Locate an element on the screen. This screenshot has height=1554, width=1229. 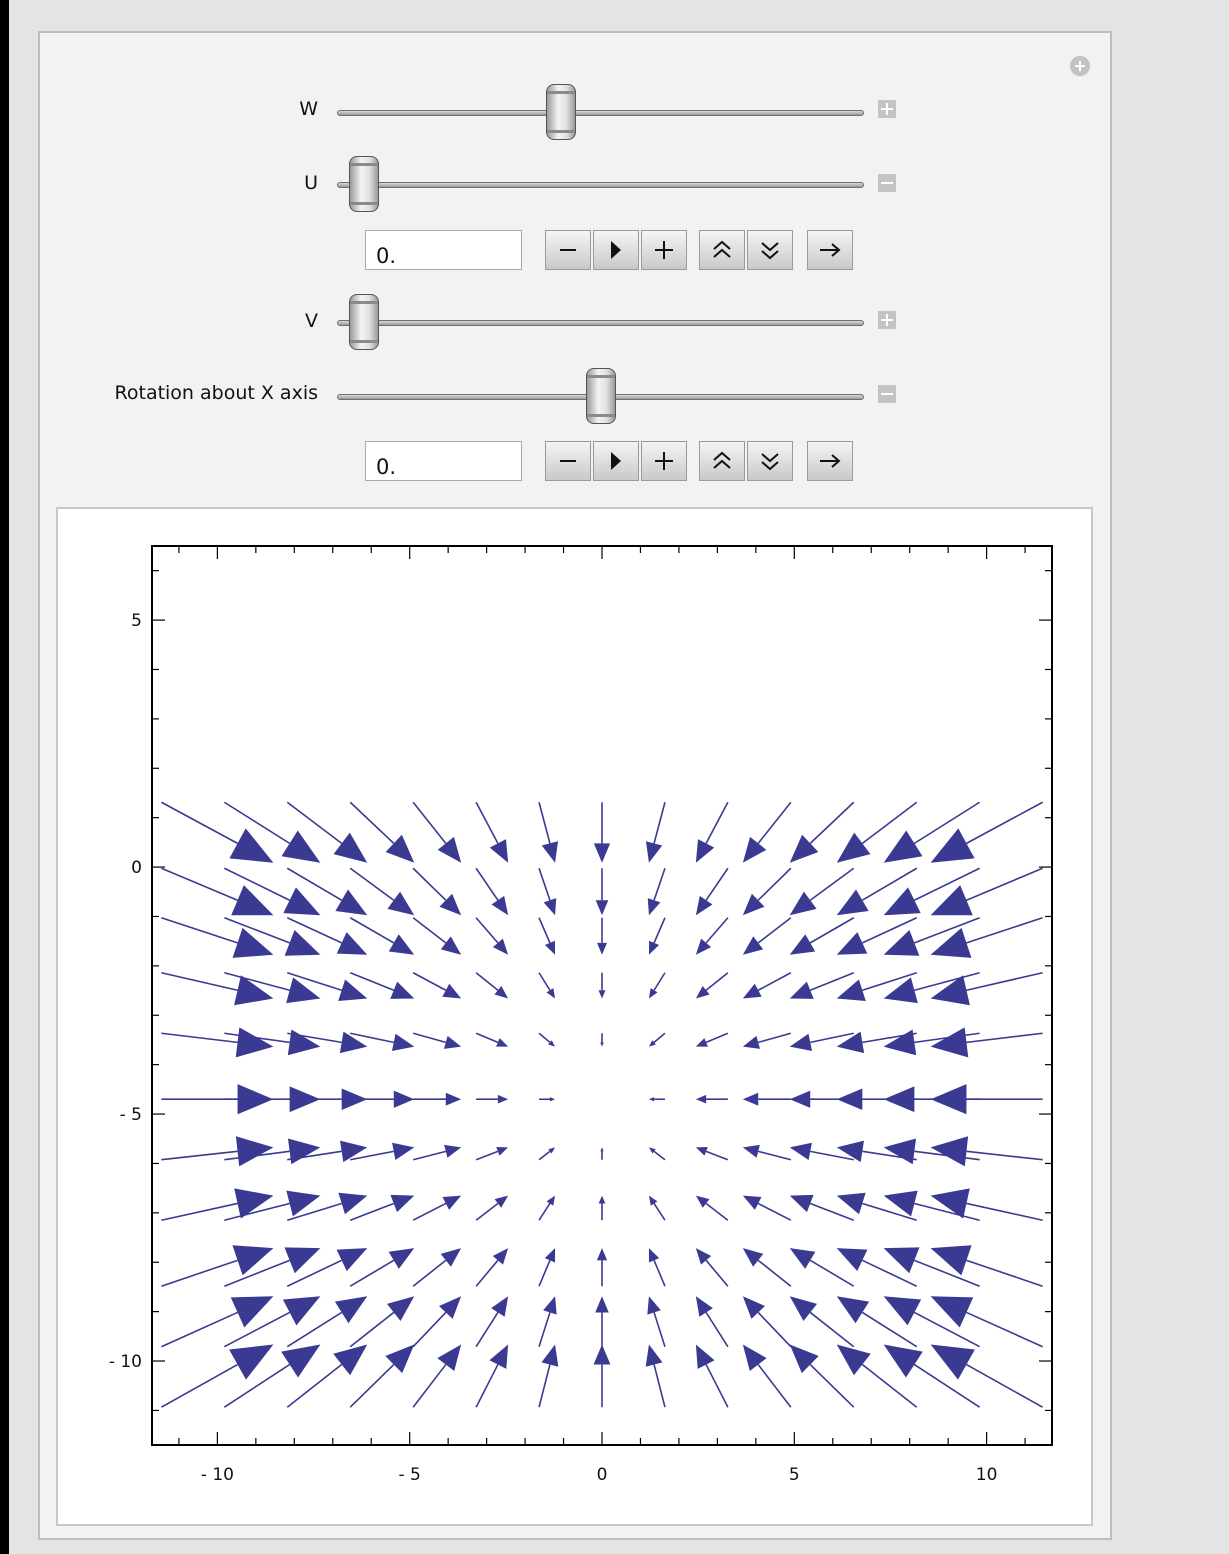
y-tick-label: - 10 is located at coordinates (125, 1362).